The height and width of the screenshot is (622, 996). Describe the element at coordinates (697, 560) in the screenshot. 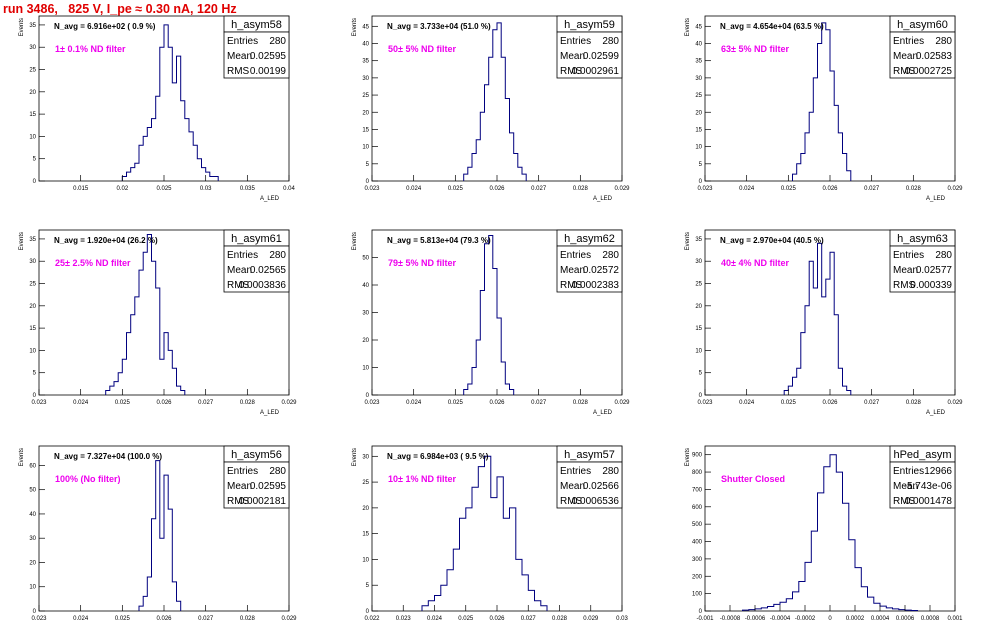

I see `y-tick-label: 300` at that location.